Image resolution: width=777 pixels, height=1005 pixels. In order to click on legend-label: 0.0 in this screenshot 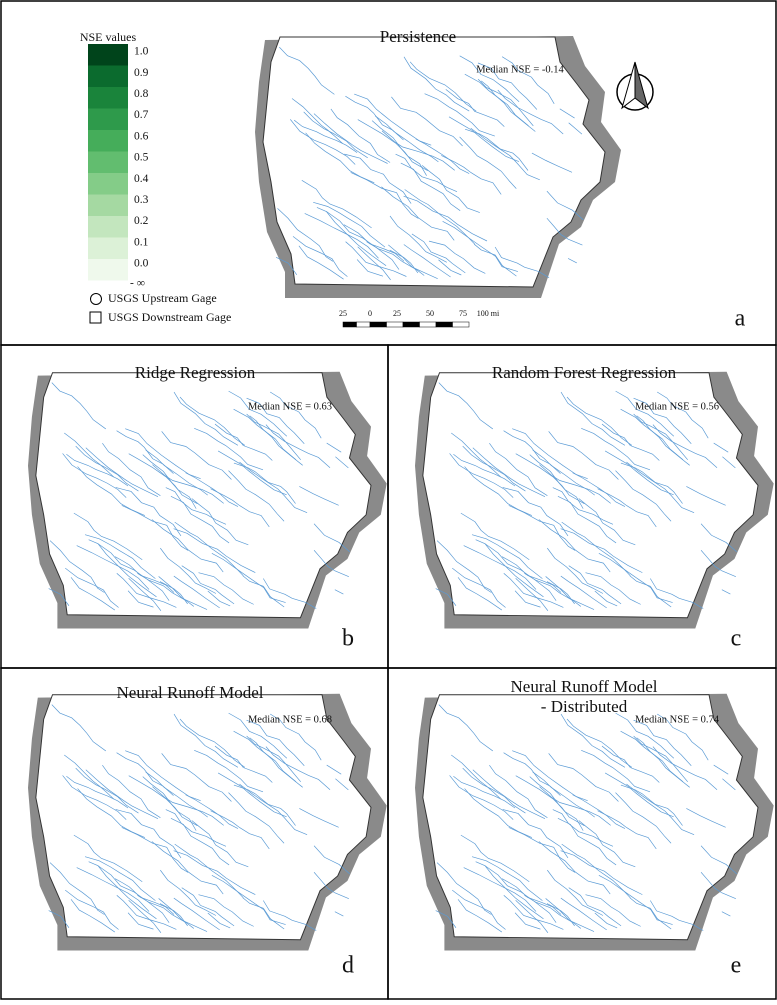, I will do `click(141, 264)`.